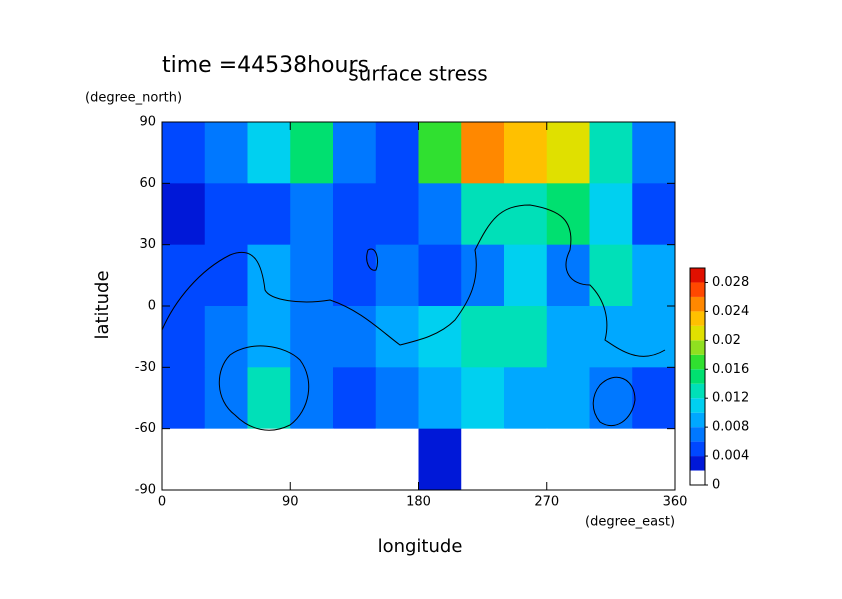  What do you see at coordinates (290, 502) in the screenshot?
I see `x-tick-label: 90` at bounding box center [290, 502].